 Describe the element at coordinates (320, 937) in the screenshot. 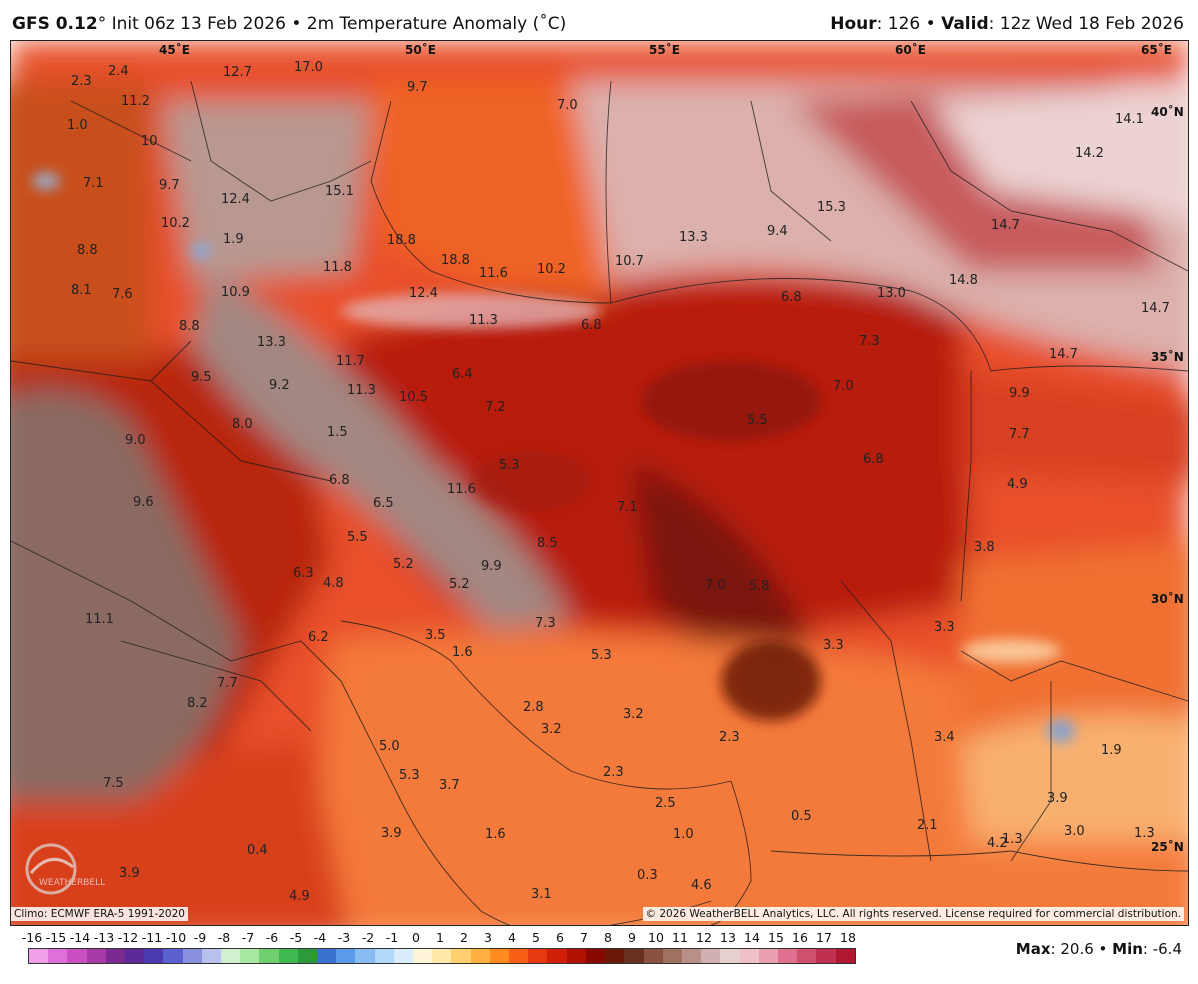

I see `scale-tick: -4` at that location.